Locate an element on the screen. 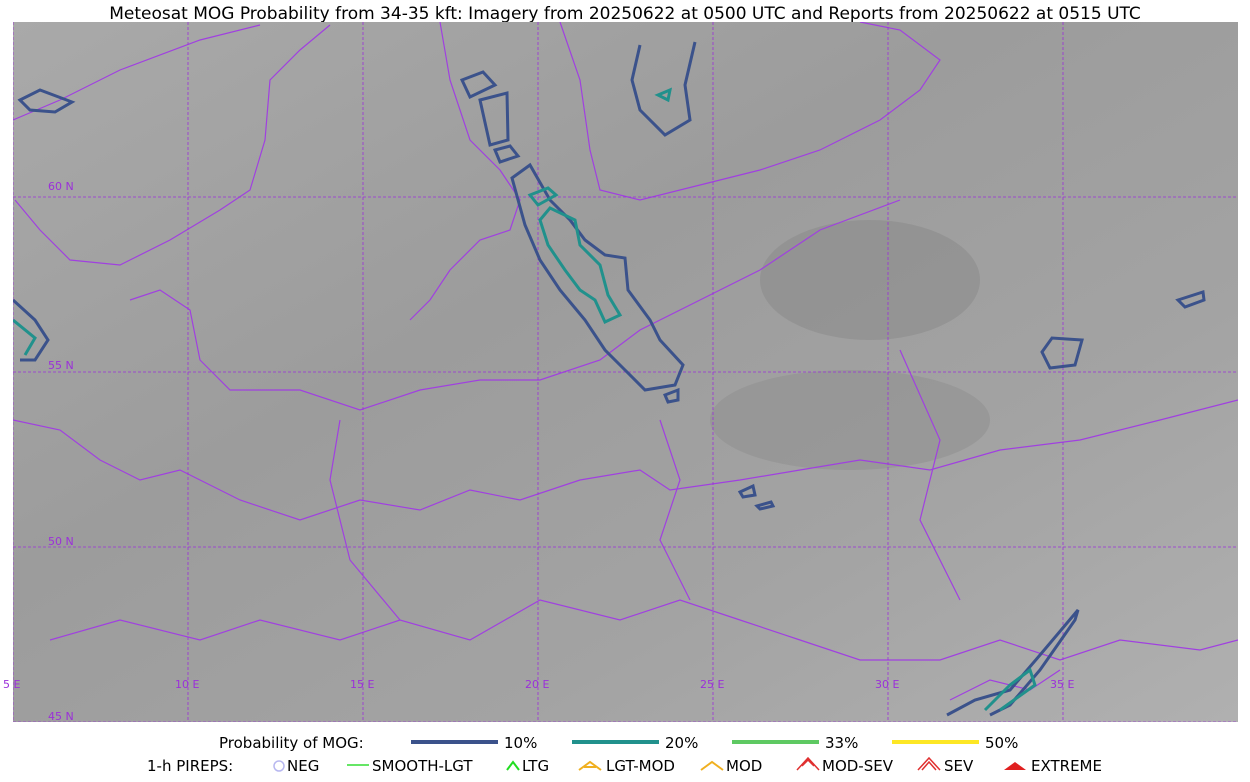 The image size is (1250, 782). pirep-label: SEV is located at coordinates (959, 766).